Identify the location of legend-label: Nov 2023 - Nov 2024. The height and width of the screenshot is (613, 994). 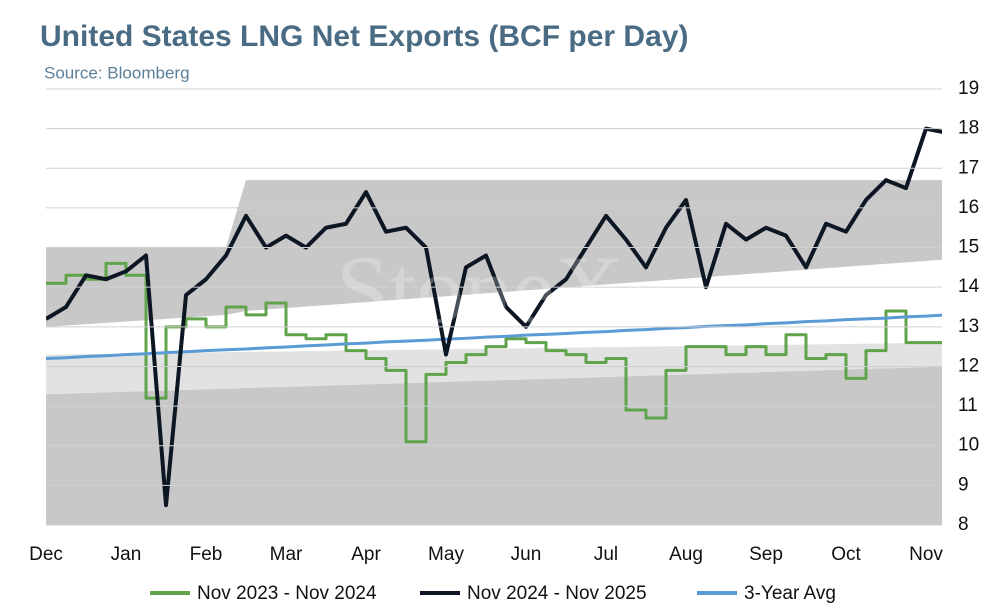
(287, 593).